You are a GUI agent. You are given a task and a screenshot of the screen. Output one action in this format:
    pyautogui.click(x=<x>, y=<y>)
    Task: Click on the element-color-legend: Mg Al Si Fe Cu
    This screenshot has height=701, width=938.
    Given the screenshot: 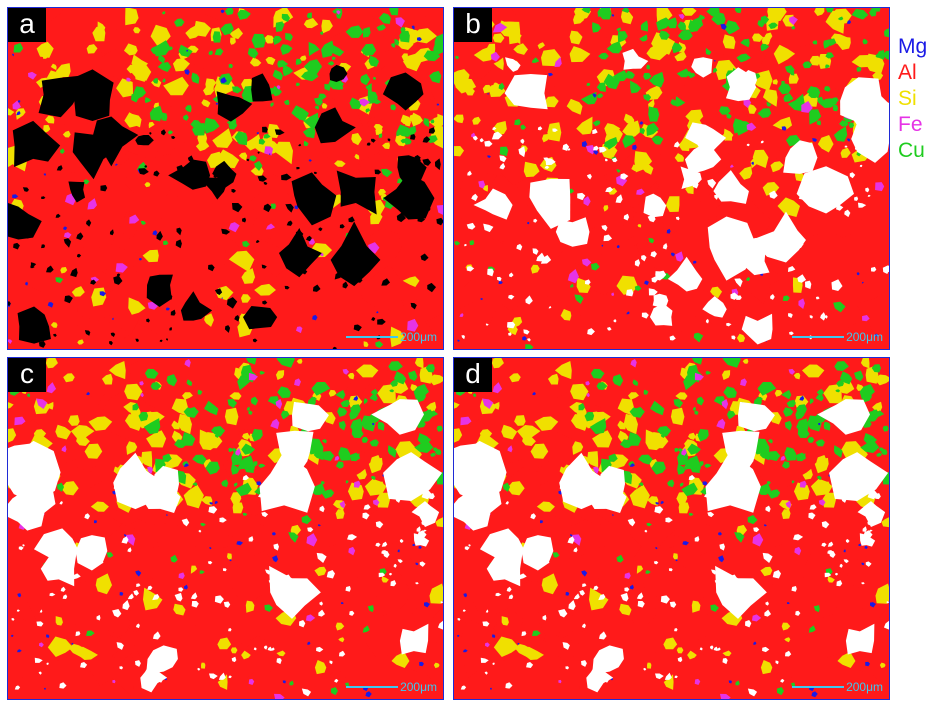 What is the action you would take?
    pyautogui.click(x=918, y=99)
    